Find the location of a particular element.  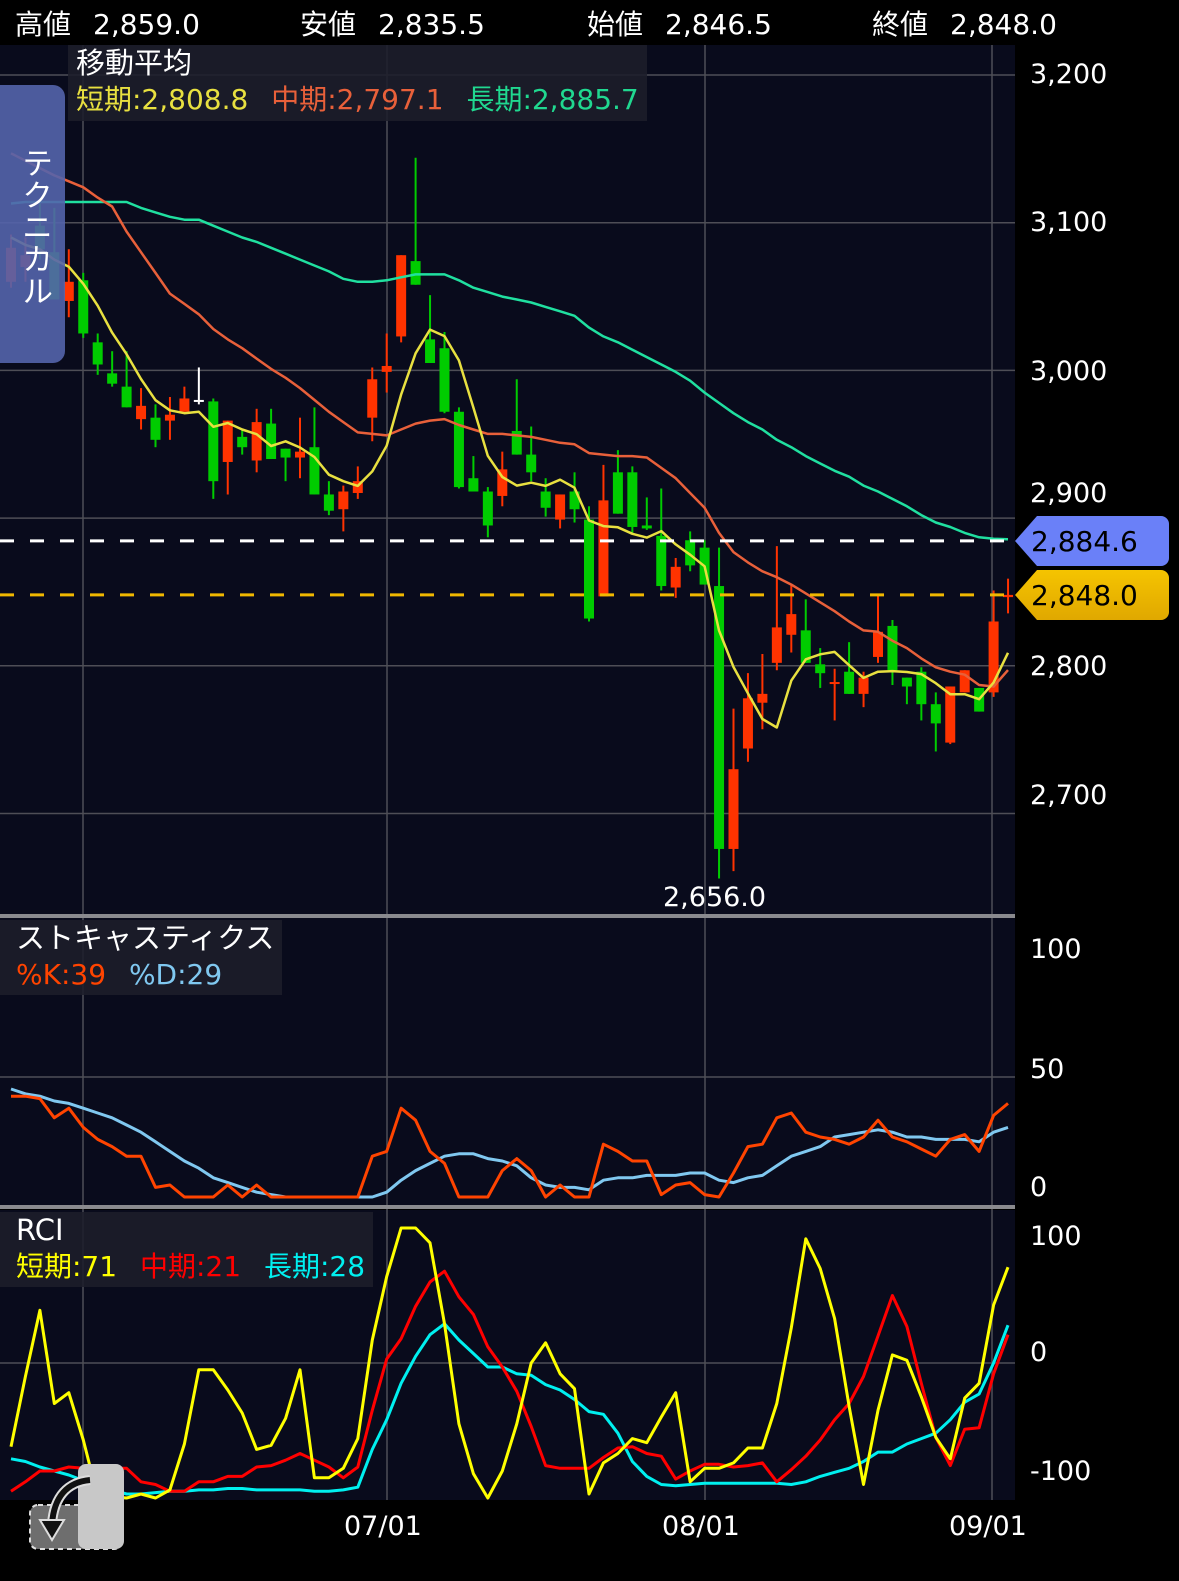

rci-legend-title: RCI is located at coordinates (40, 1230).